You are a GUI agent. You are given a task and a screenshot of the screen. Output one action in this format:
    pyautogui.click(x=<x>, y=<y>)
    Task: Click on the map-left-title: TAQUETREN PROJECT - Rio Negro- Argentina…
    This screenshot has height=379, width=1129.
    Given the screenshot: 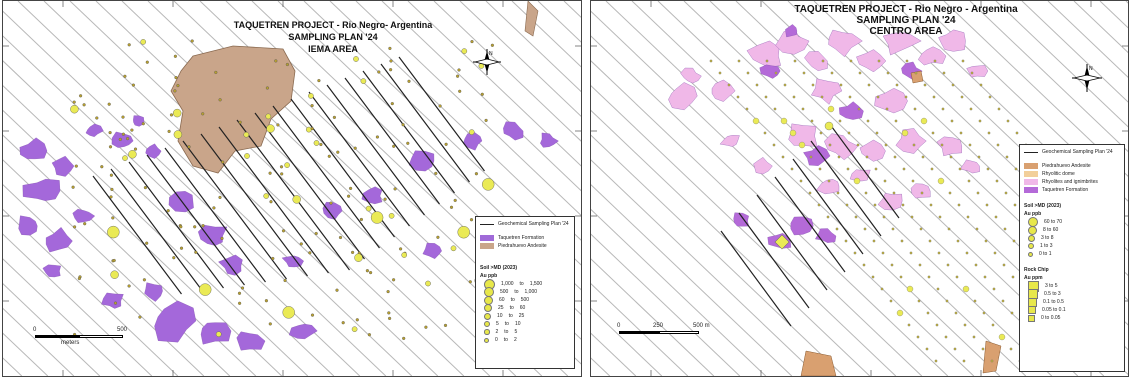 What is the action you would take?
    pyautogui.click(x=333, y=37)
    